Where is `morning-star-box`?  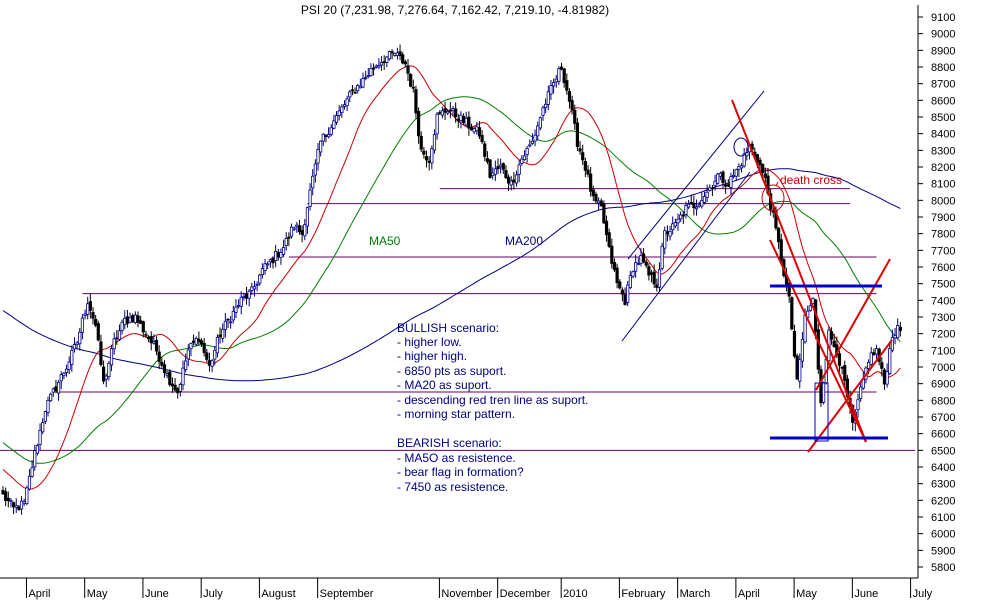
morning-star-box is located at coordinates (821, 412).